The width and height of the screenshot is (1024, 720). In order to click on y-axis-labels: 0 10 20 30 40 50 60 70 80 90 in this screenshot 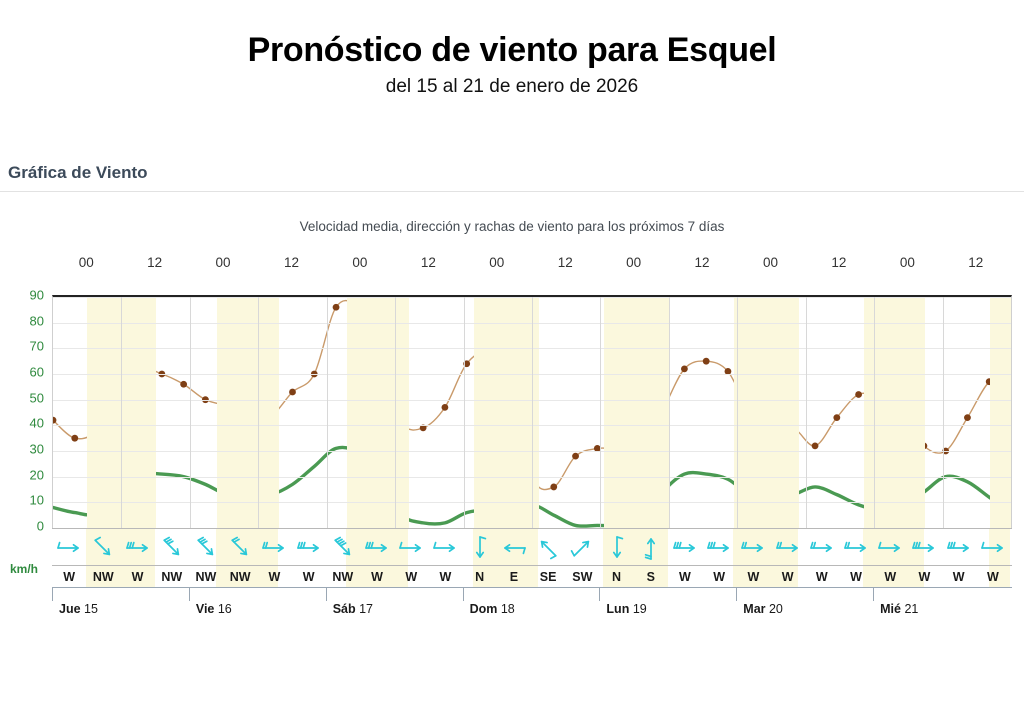, I will do `click(24, 411)`.